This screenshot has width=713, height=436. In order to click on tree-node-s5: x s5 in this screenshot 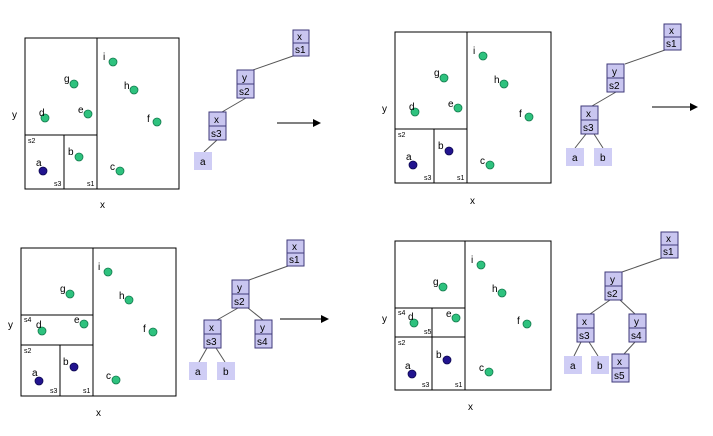, I will do `click(620, 368)`.